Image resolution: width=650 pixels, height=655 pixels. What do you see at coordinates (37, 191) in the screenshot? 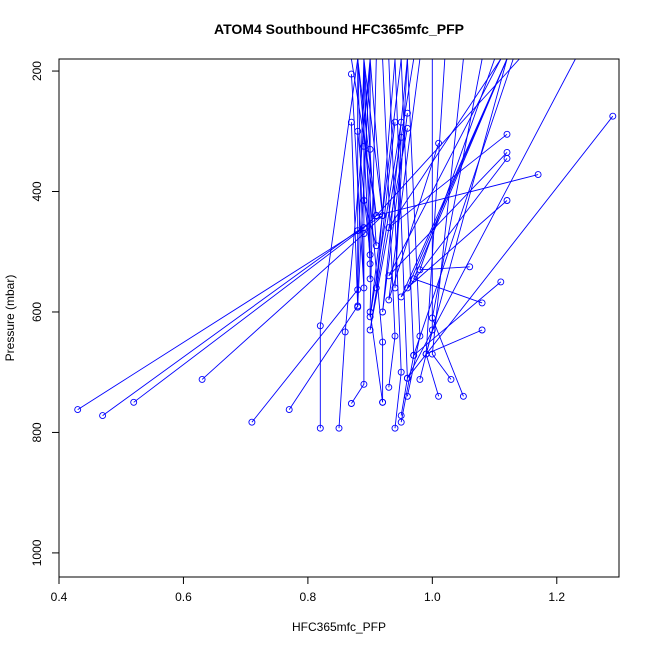
I see `y-tick-label: 400` at bounding box center [37, 191].